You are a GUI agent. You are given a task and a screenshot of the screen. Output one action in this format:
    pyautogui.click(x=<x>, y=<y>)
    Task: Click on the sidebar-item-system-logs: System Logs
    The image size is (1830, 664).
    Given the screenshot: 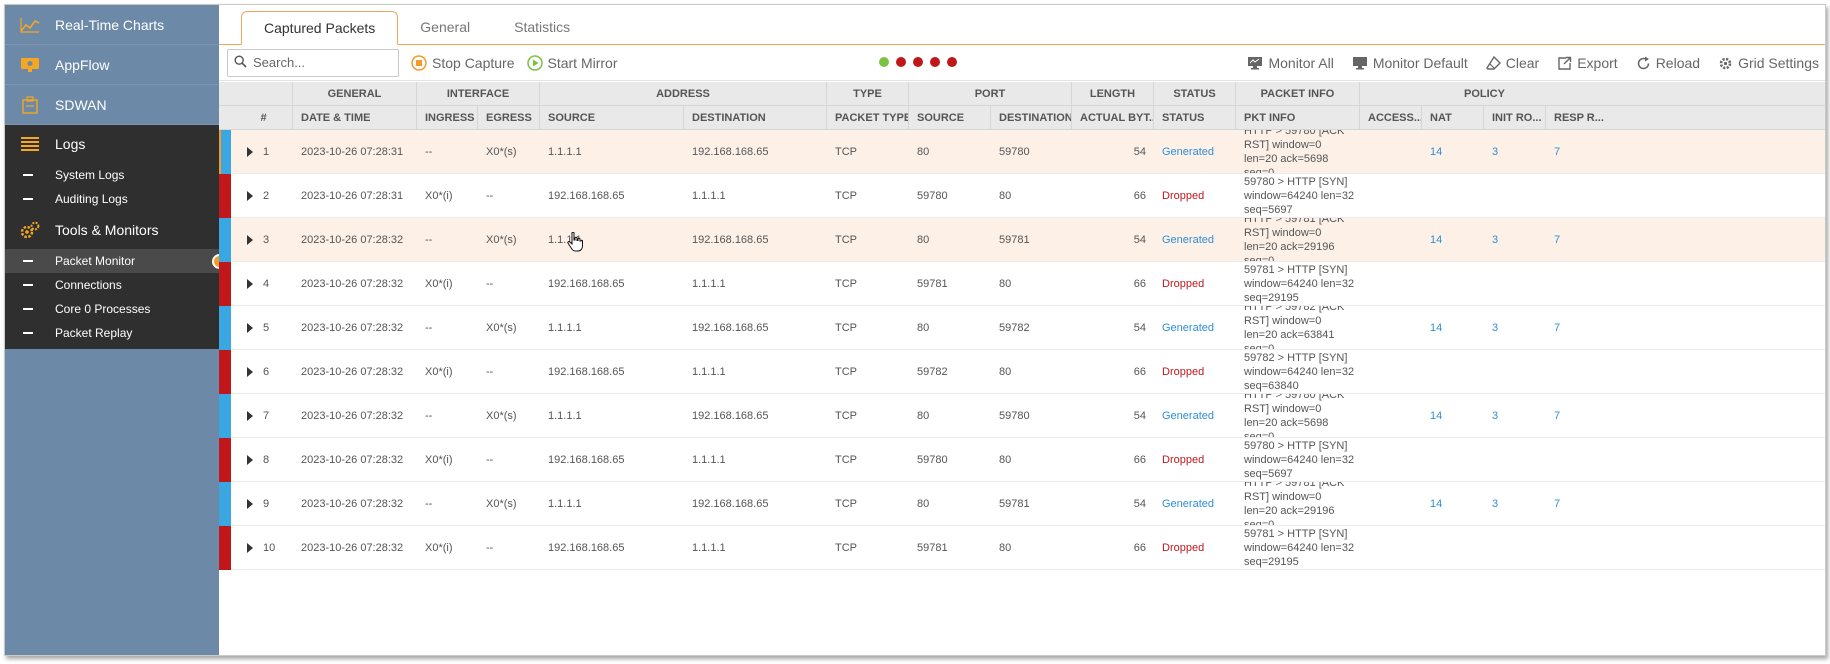 What is the action you would take?
    pyautogui.click(x=112, y=175)
    